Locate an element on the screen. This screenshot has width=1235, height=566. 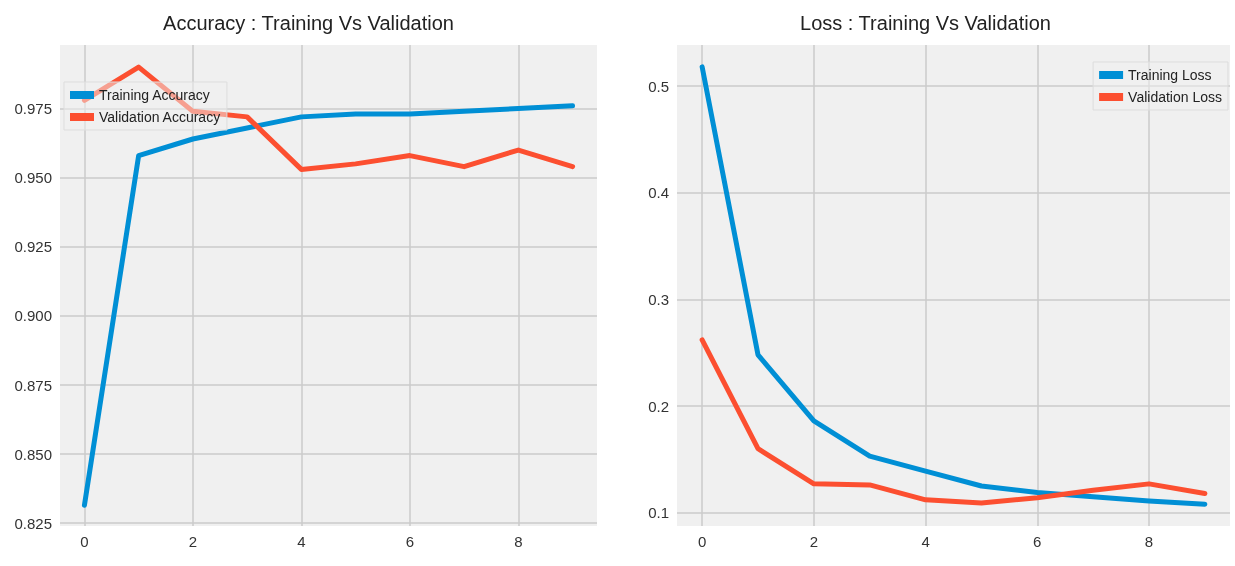
legend-label: Validation Accuracy is located at coordinates (160, 117).